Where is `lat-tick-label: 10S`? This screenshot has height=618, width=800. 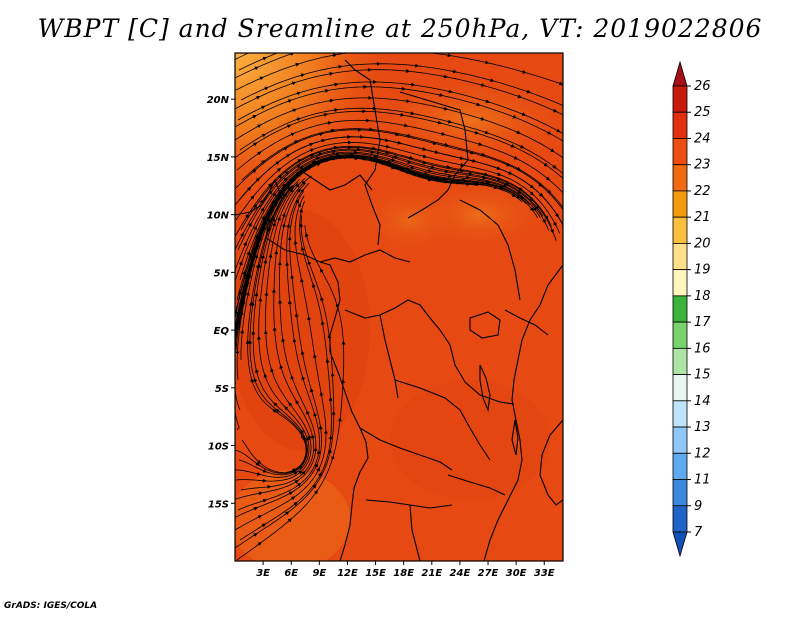 lat-tick-label: 10S is located at coordinates (218, 447).